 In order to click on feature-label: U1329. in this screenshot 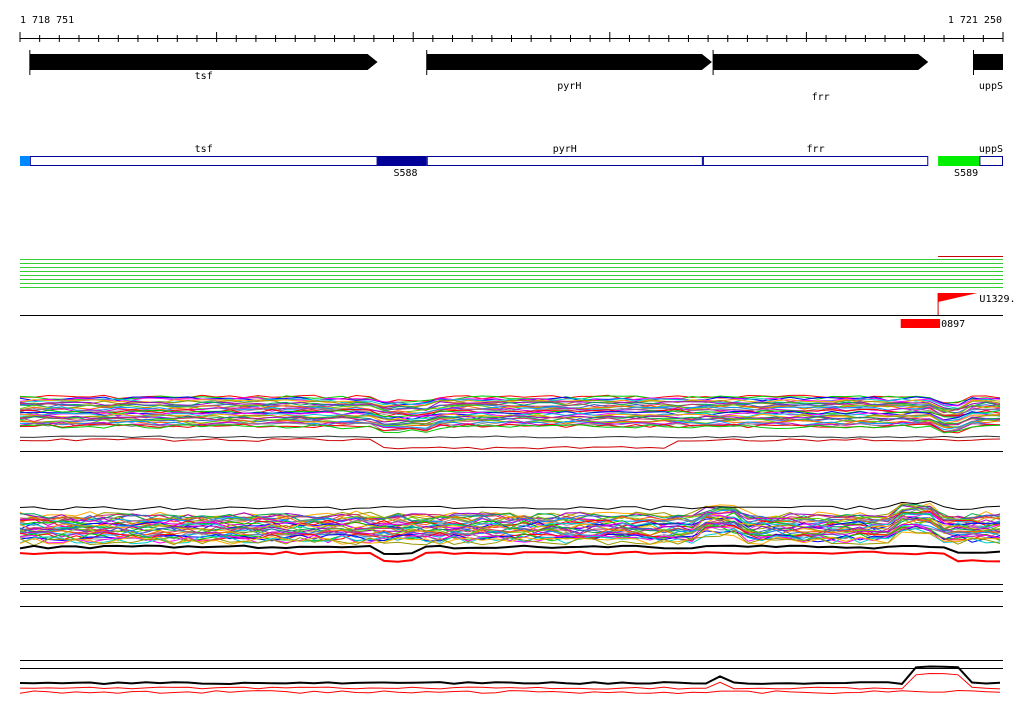, I will do `click(997, 299)`.